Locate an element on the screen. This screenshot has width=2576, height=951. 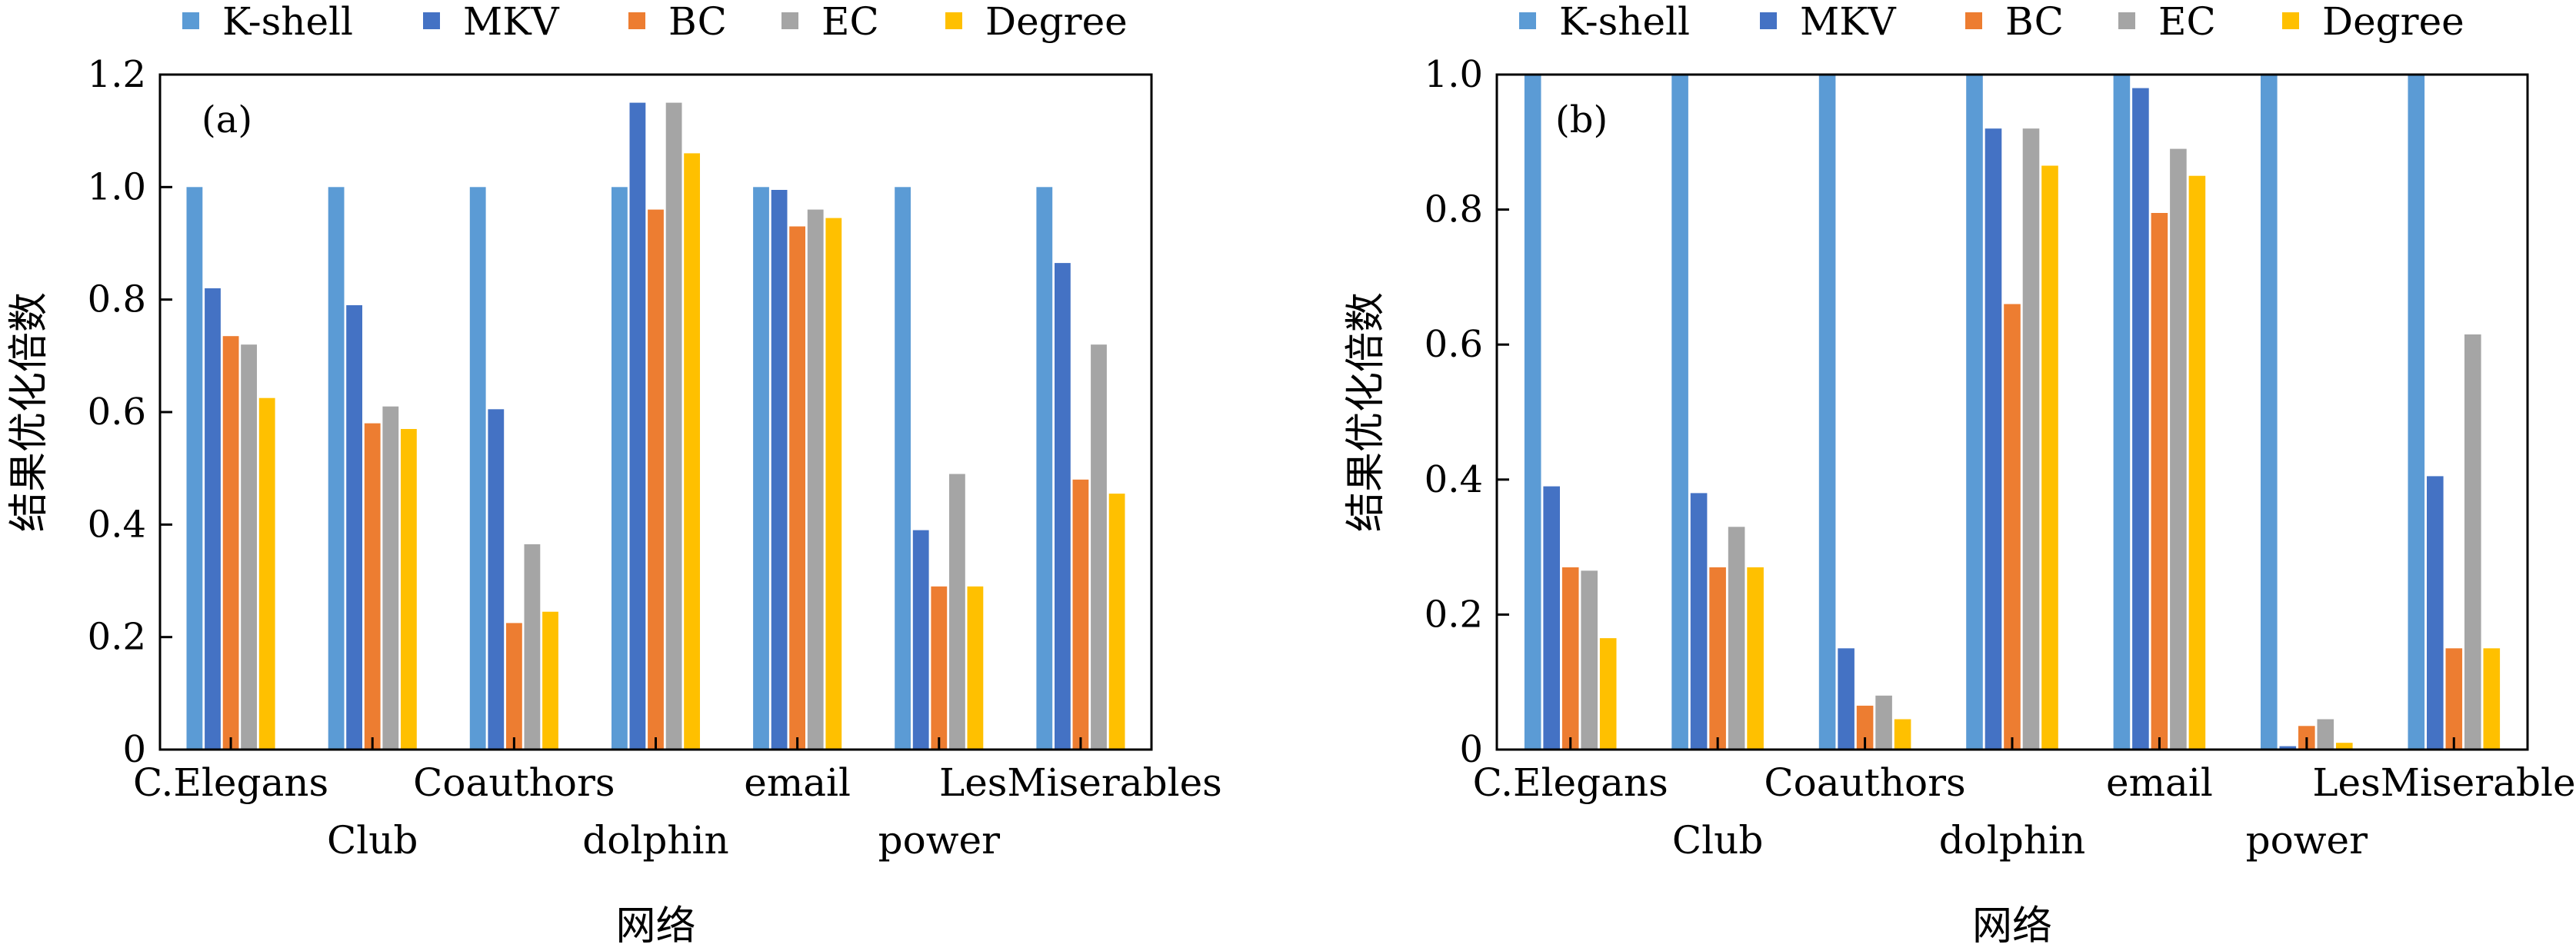
bar-bc-c.elegans is located at coordinates (1570, 658).